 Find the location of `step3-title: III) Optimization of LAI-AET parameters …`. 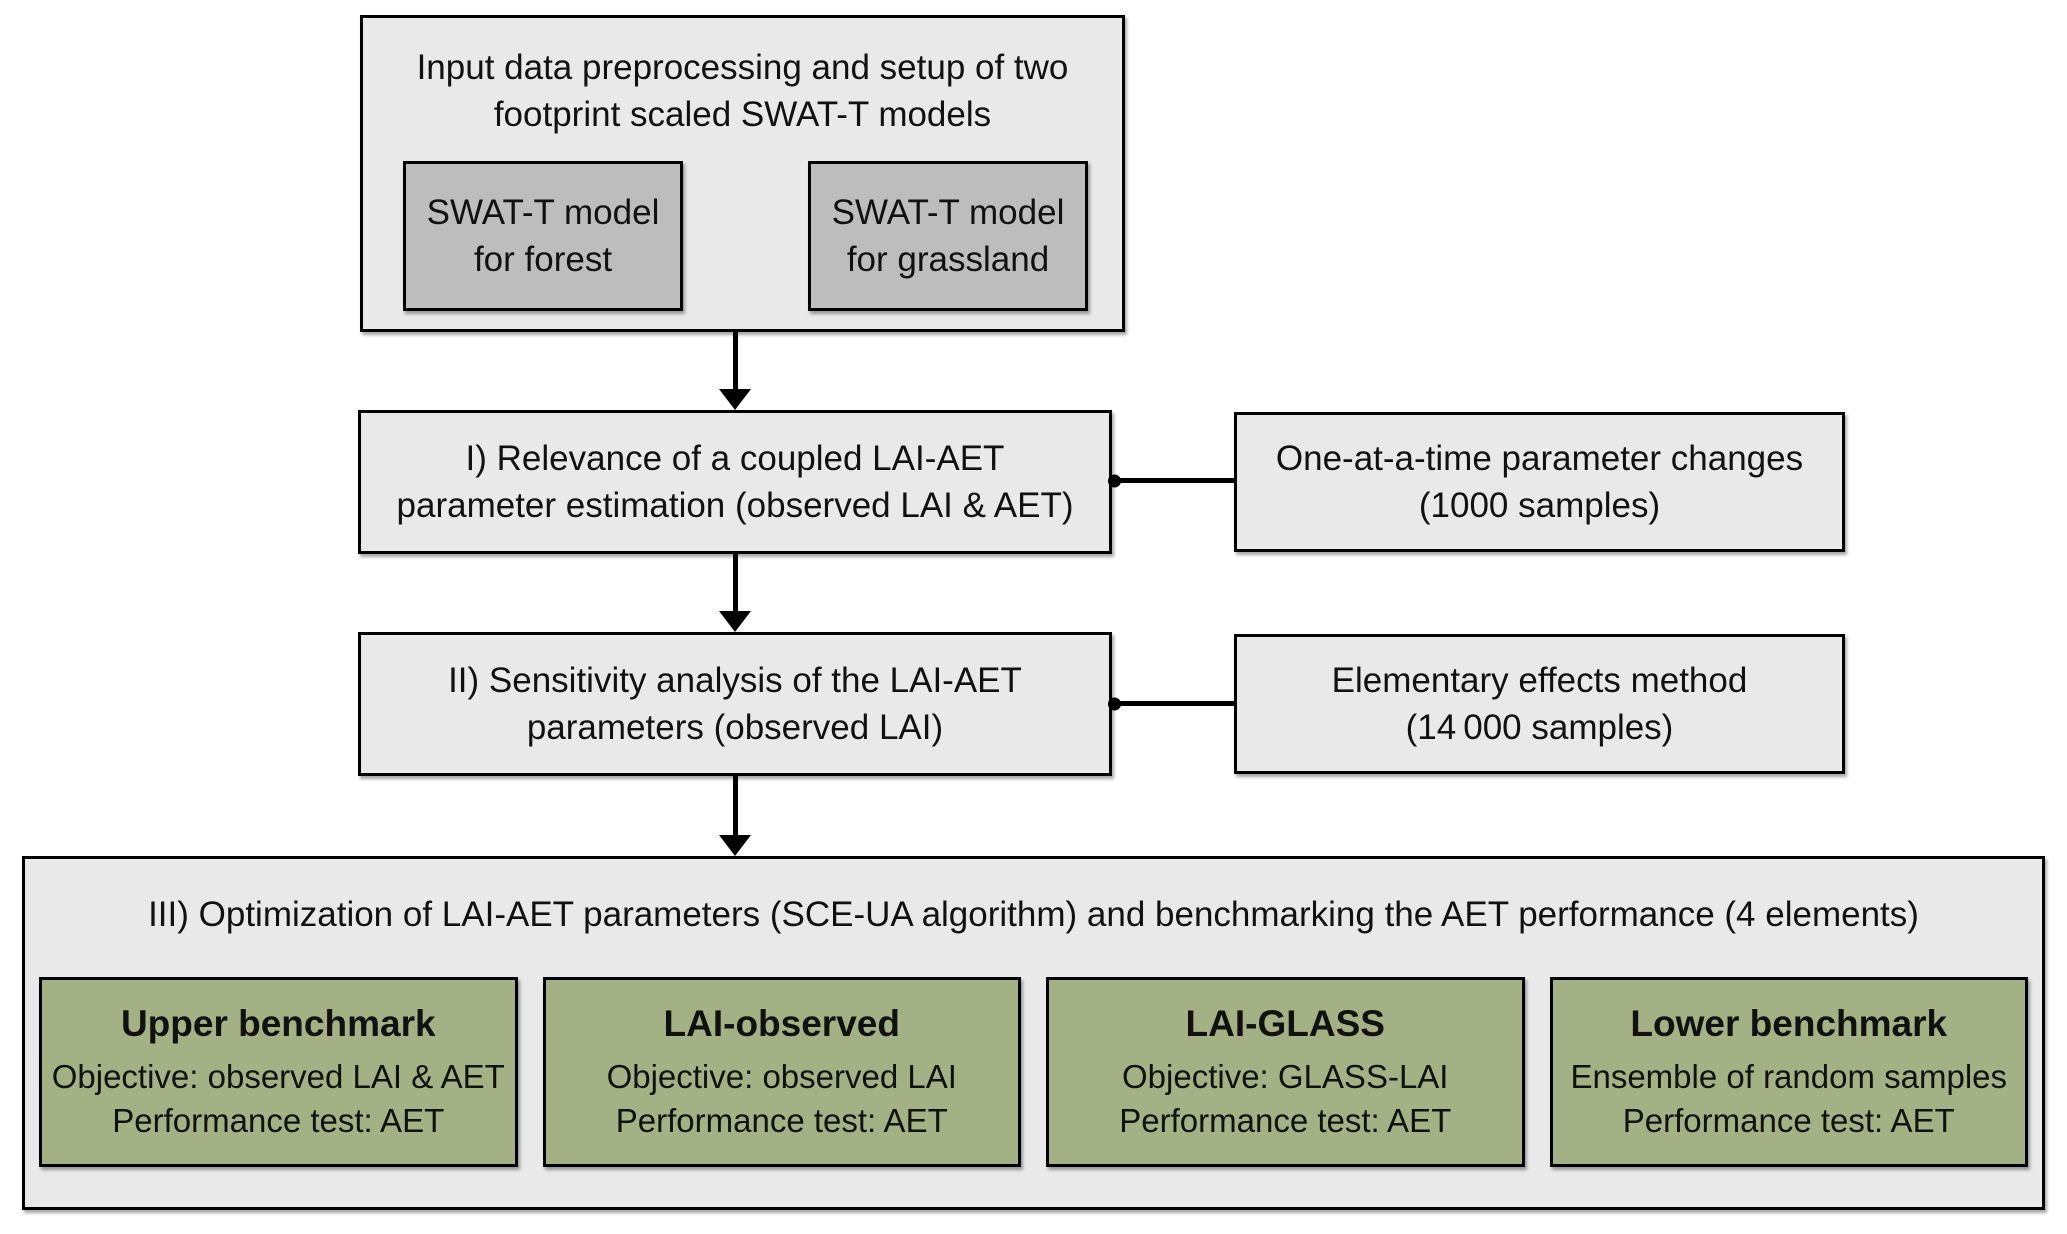

step3-title: III) Optimization of LAI-AET parameters … is located at coordinates (1033, 914).